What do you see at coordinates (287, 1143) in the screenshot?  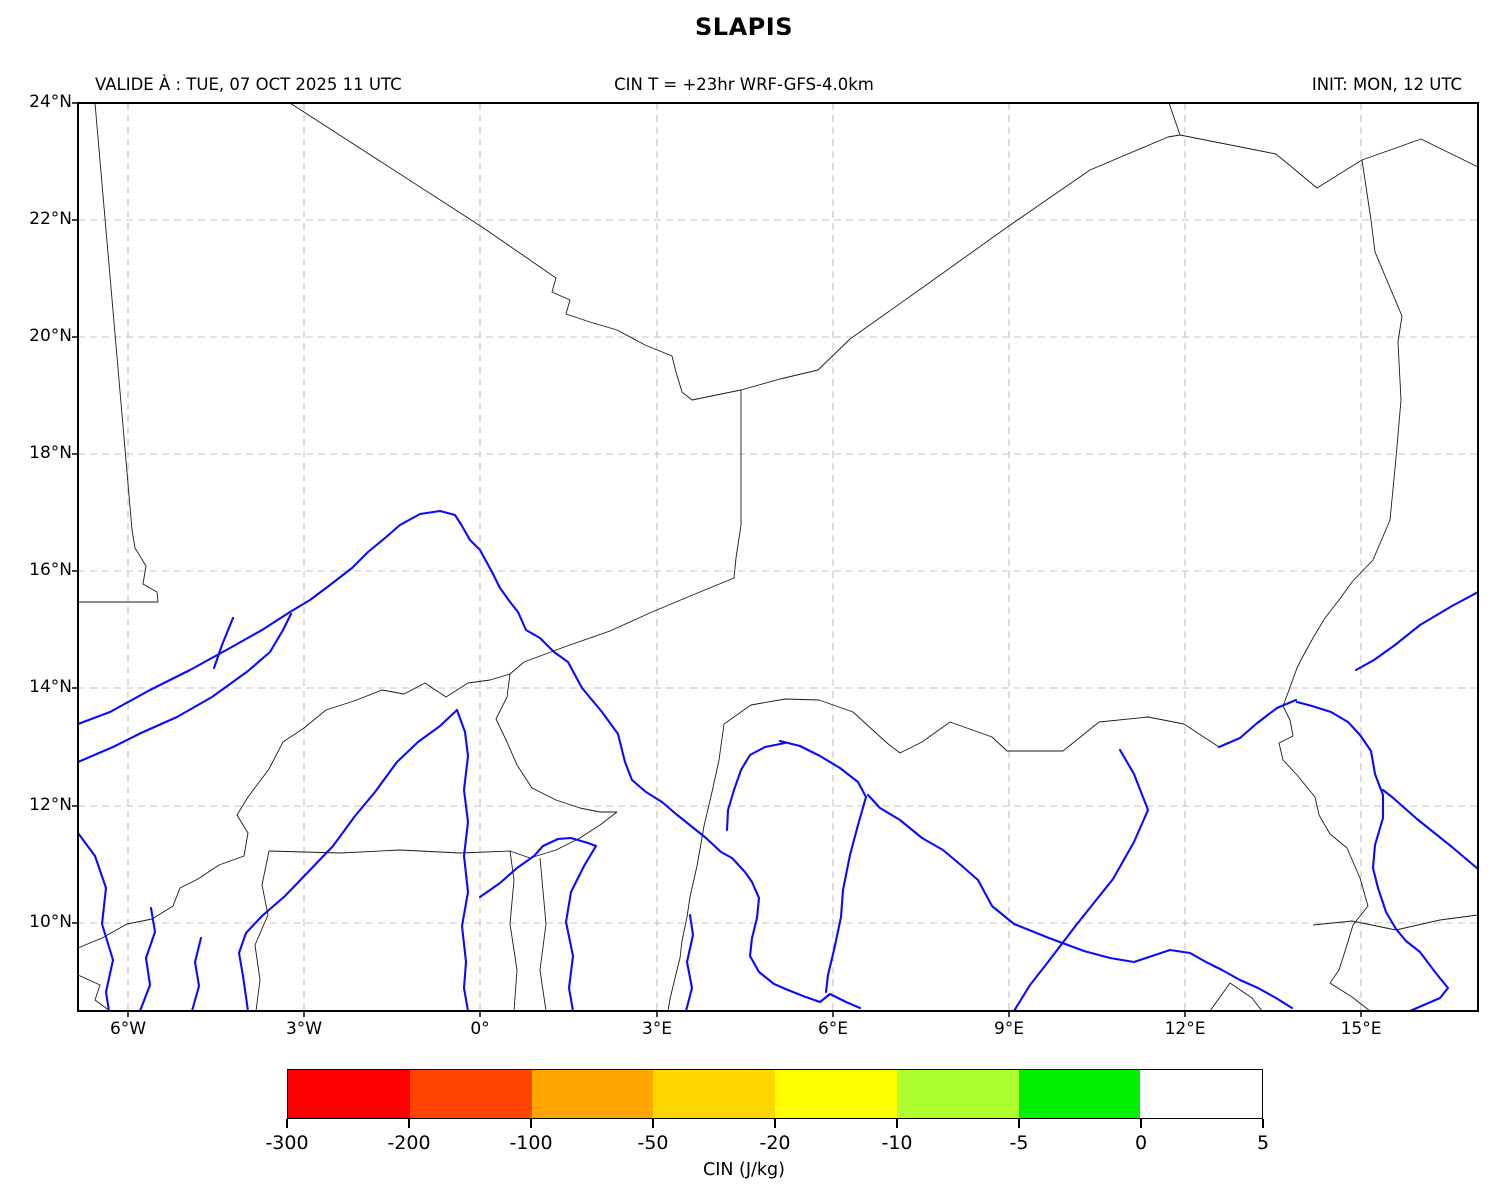 I see `colorbar-tick-label: -300` at bounding box center [287, 1143].